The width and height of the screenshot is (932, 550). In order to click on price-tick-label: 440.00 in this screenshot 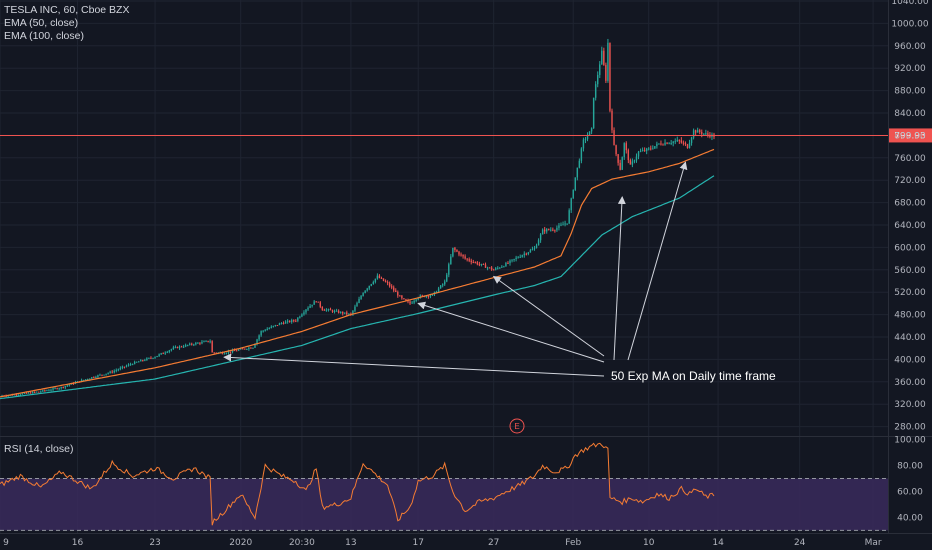, I will do `click(910, 338)`.